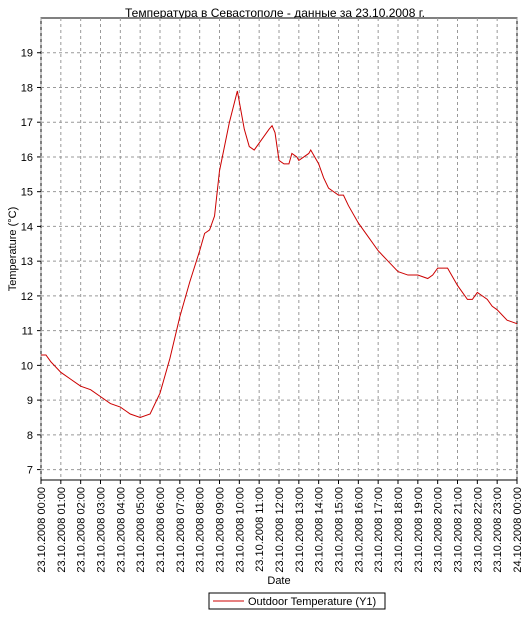  I want to click on y-tick-label: 10, so click(27, 366).